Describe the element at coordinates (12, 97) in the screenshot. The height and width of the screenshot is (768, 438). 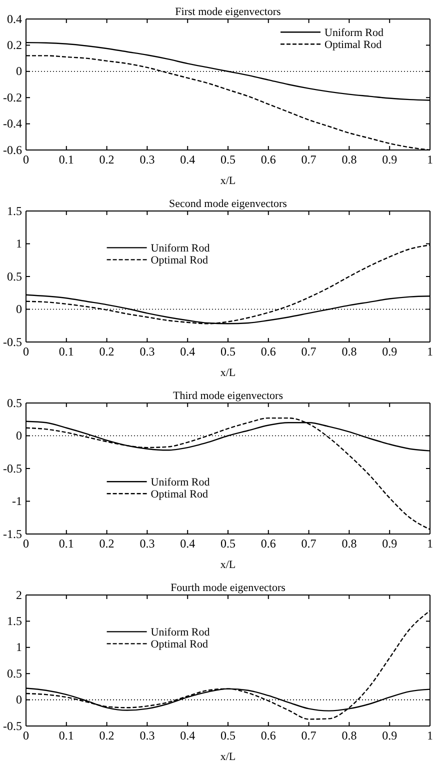
I see `y-tick-label: -0.2` at that location.